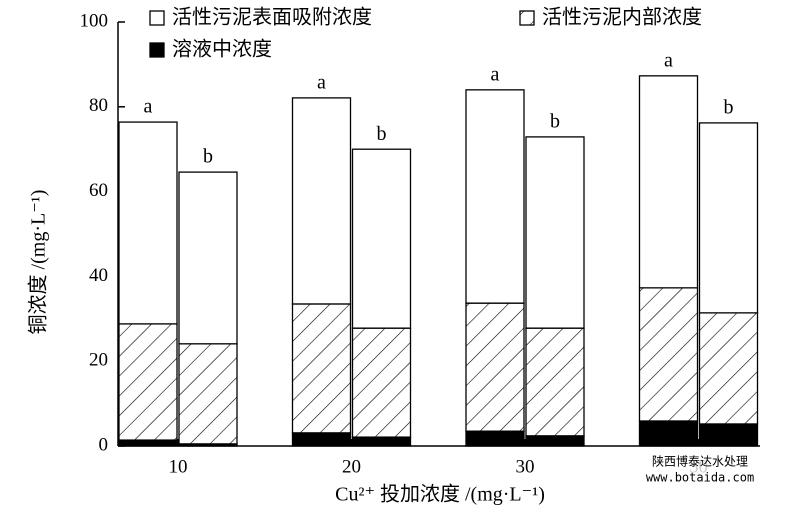  Describe the element at coordinates (700, 470) in the screenshot. I see `watermark-bg` at that location.